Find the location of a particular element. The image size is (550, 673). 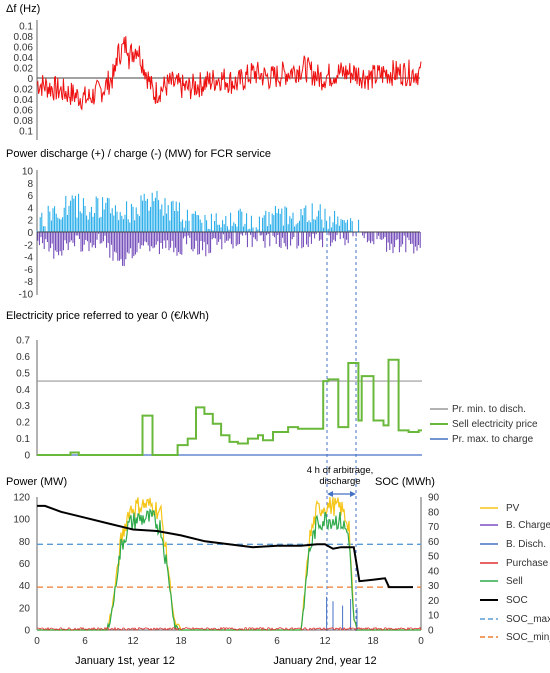

fcr-tick-label: -4 is located at coordinates (28, 258).